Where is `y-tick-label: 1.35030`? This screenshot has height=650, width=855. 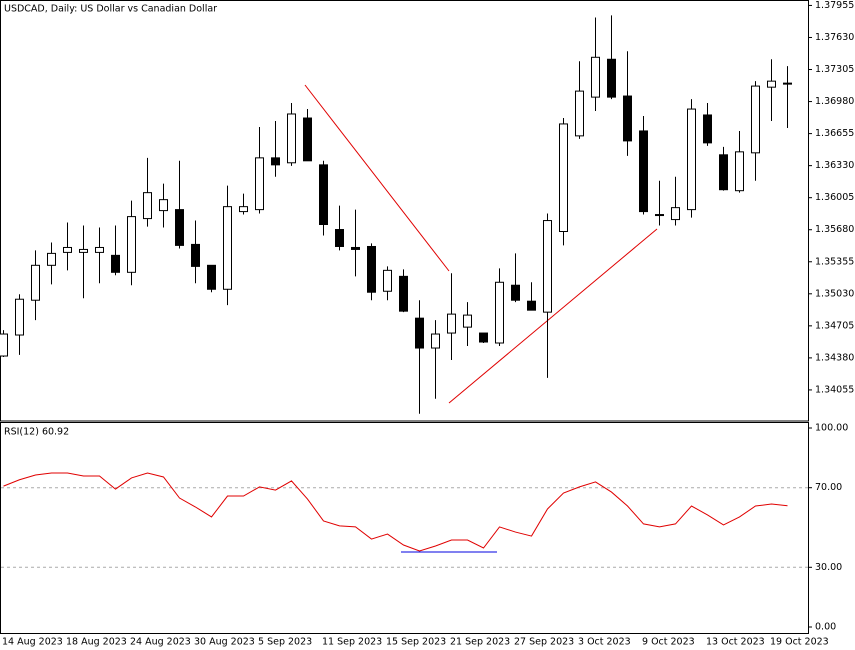 y-tick-label: 1.35030 is located at coordinates (834, 293).